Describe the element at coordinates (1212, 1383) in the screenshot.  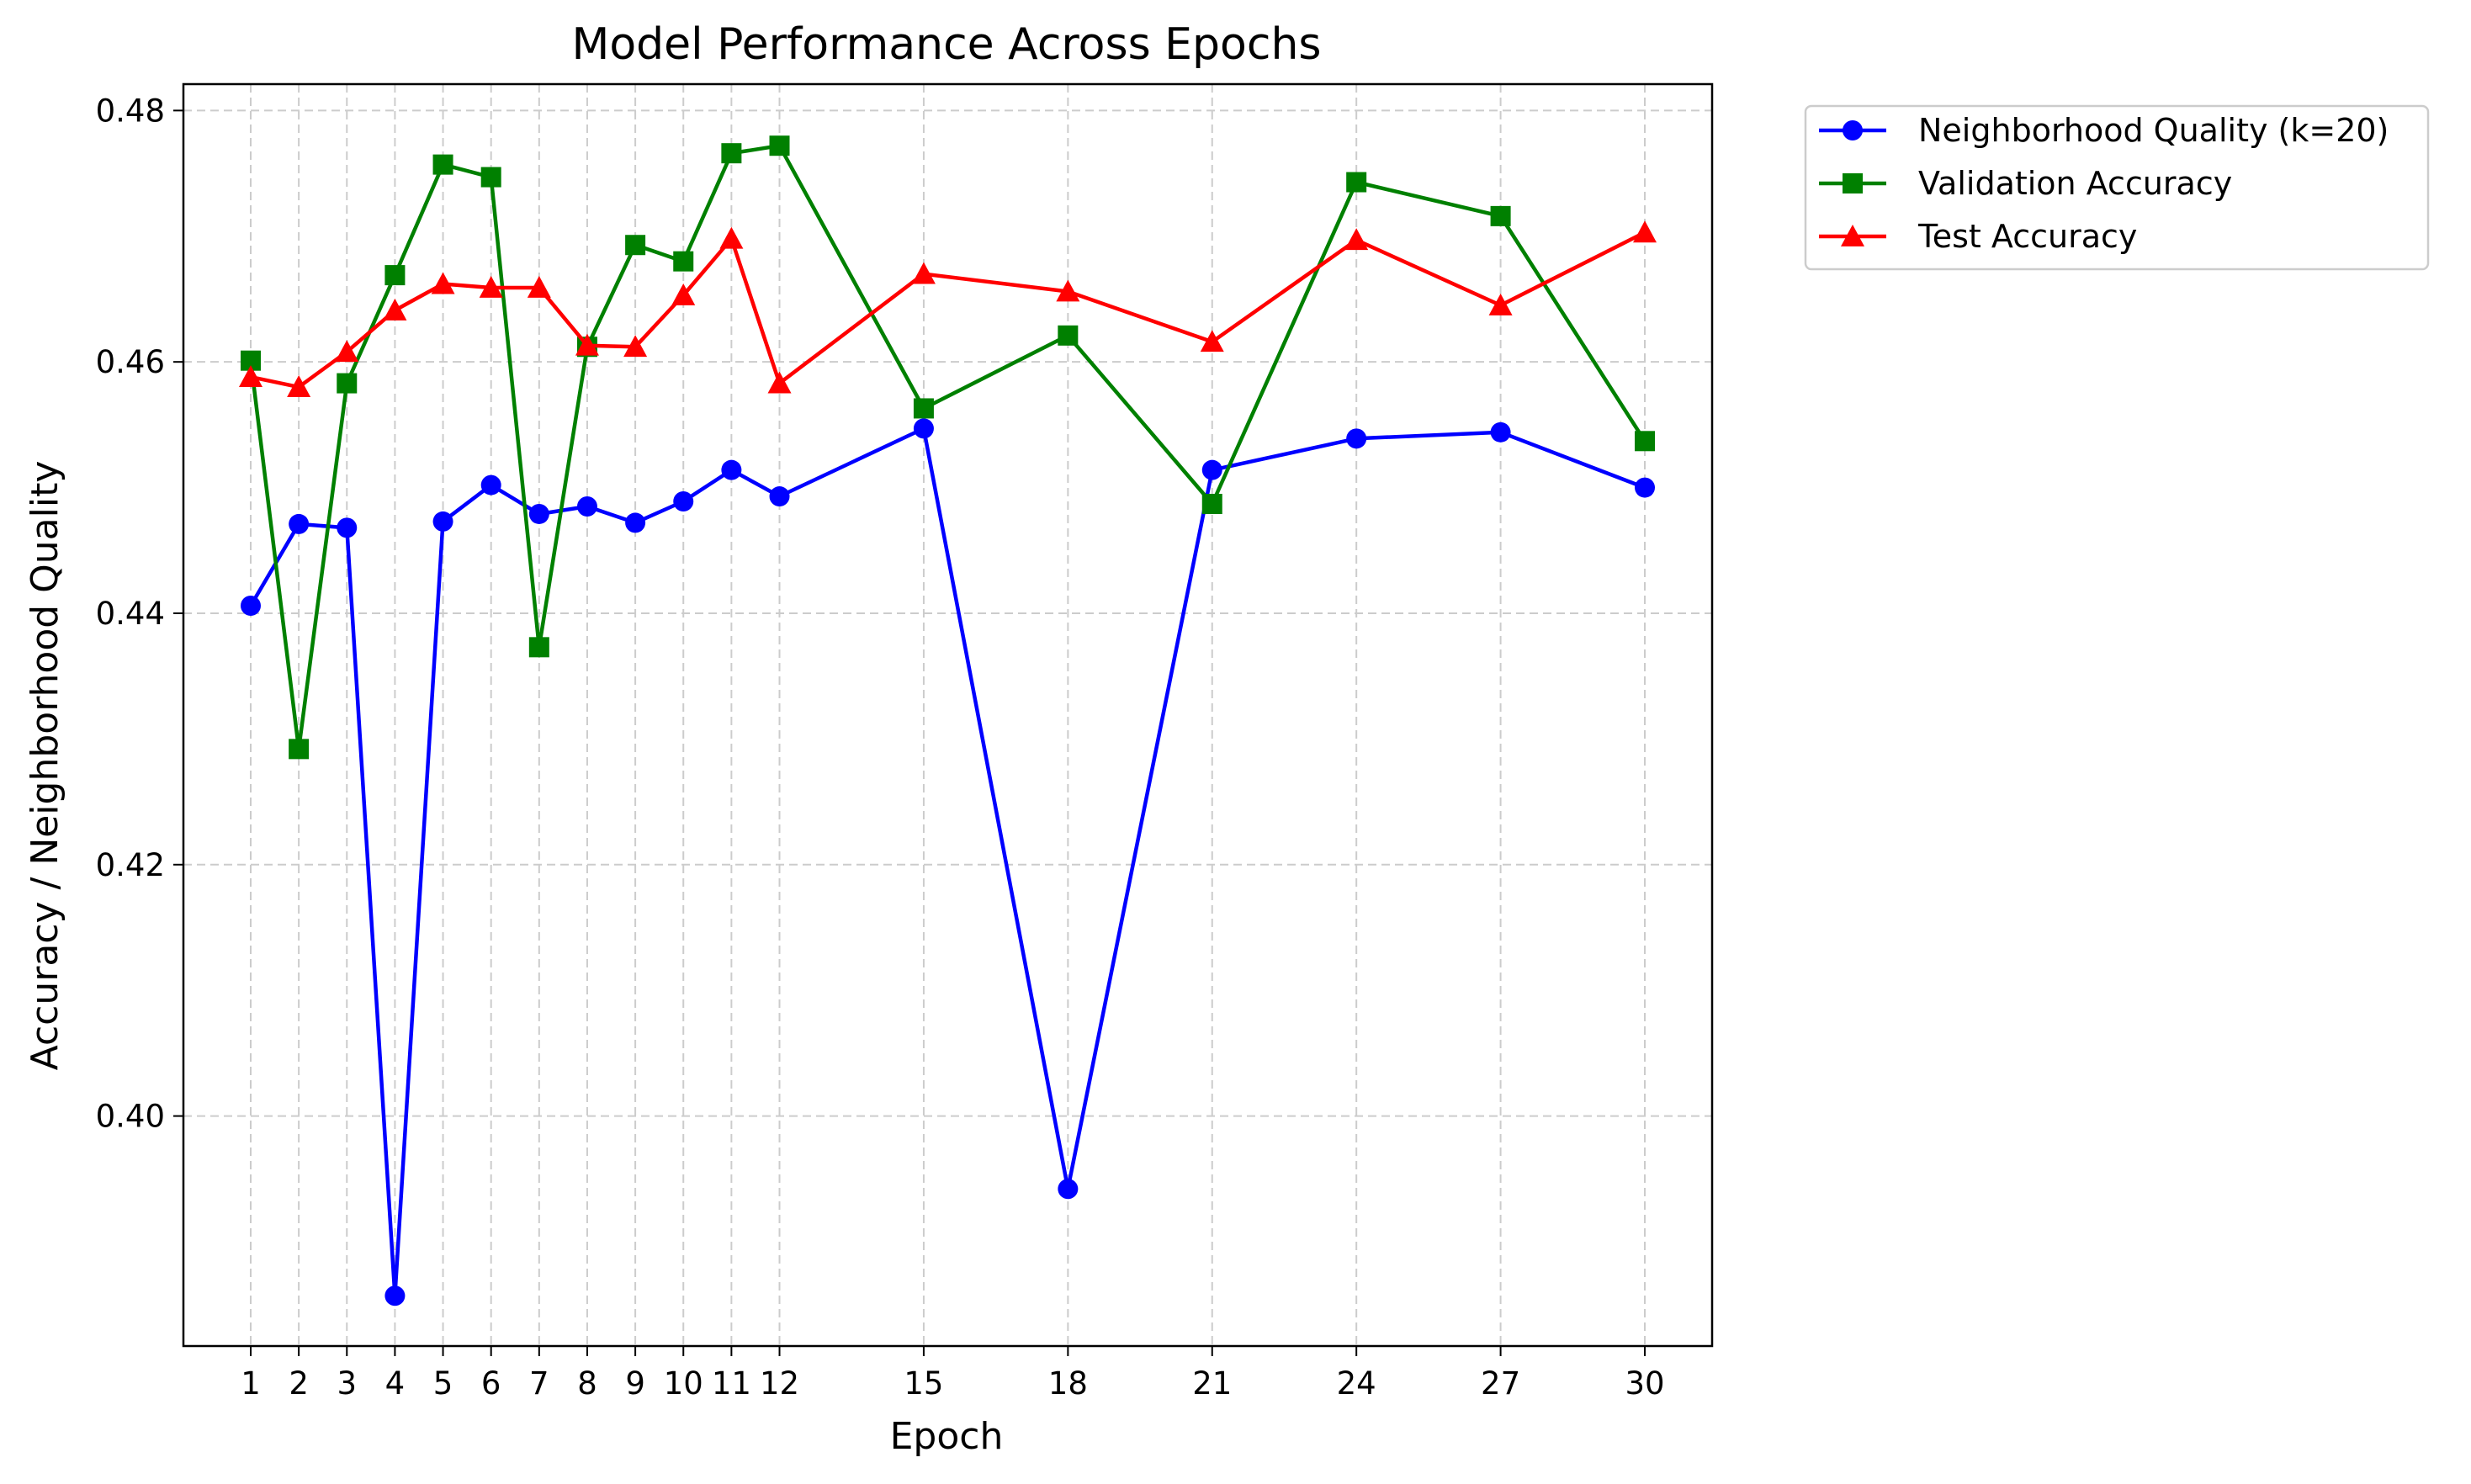
I see `x-tick-label: 21` at that location.